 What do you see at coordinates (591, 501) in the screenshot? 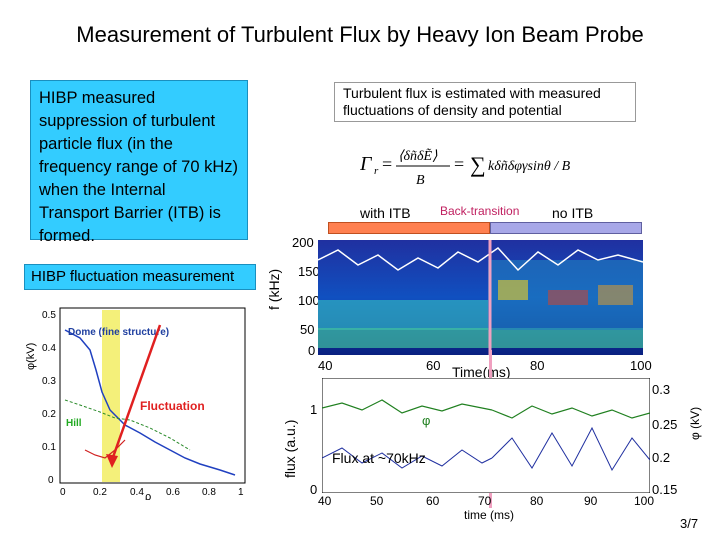
I see `flux-xtick: 90` at bounding box center [591, 501].